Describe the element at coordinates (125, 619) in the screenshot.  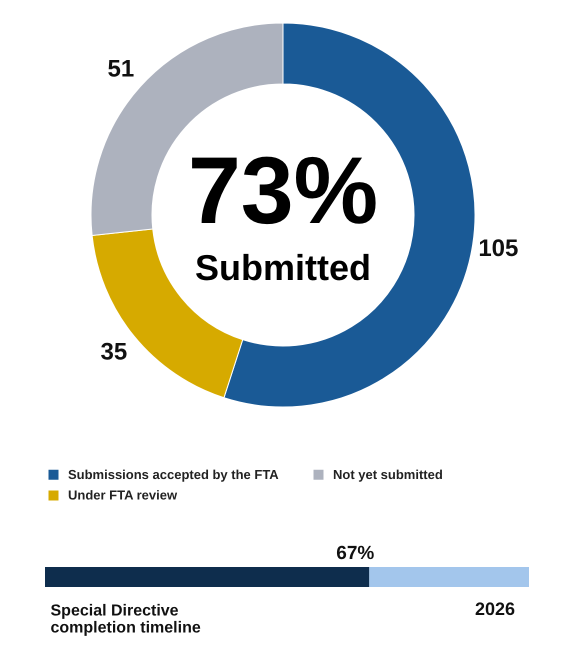
I see `x-axis-title: Special Directive completion timeline` at that location.